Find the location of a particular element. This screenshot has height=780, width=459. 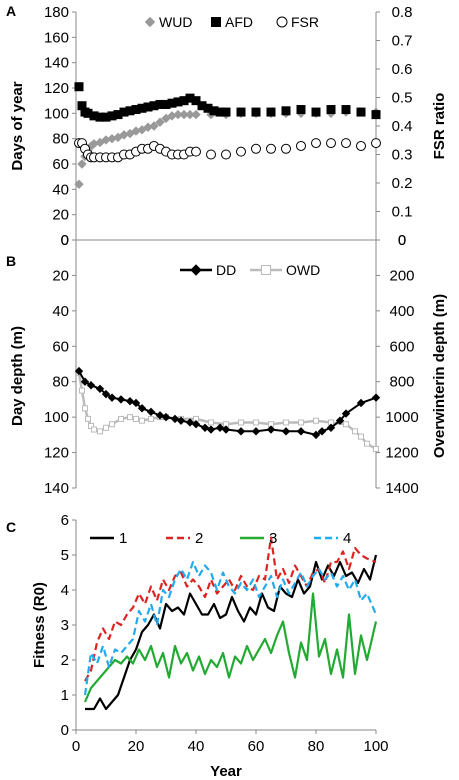

legend-marker-owd is located at coordinates (266, 270).